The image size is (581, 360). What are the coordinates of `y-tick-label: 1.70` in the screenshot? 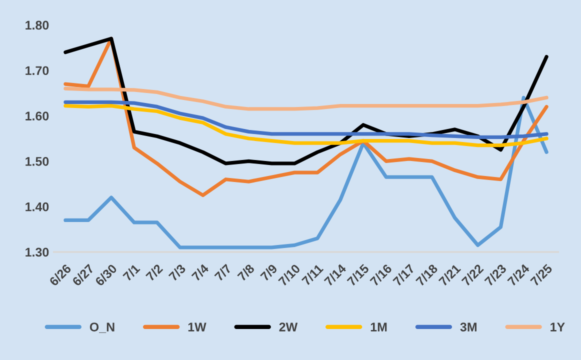 It's located at (37, 71).